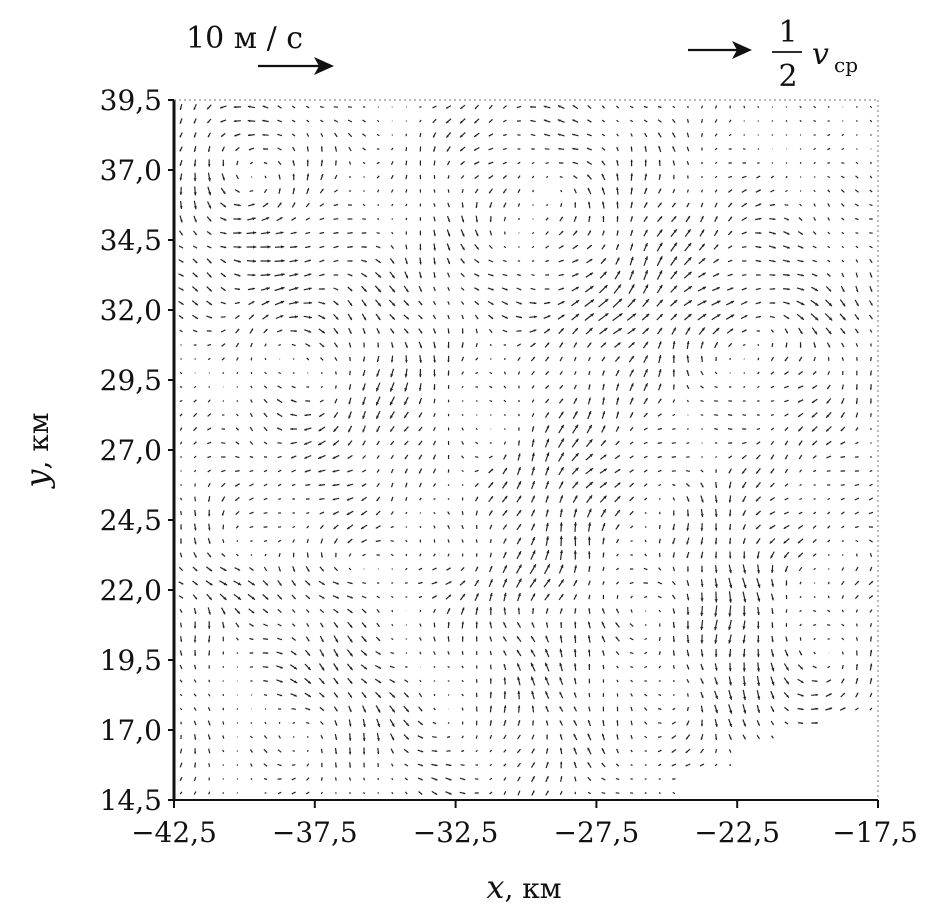  I want to click on vavg-symbol: v, so click(820, 54).